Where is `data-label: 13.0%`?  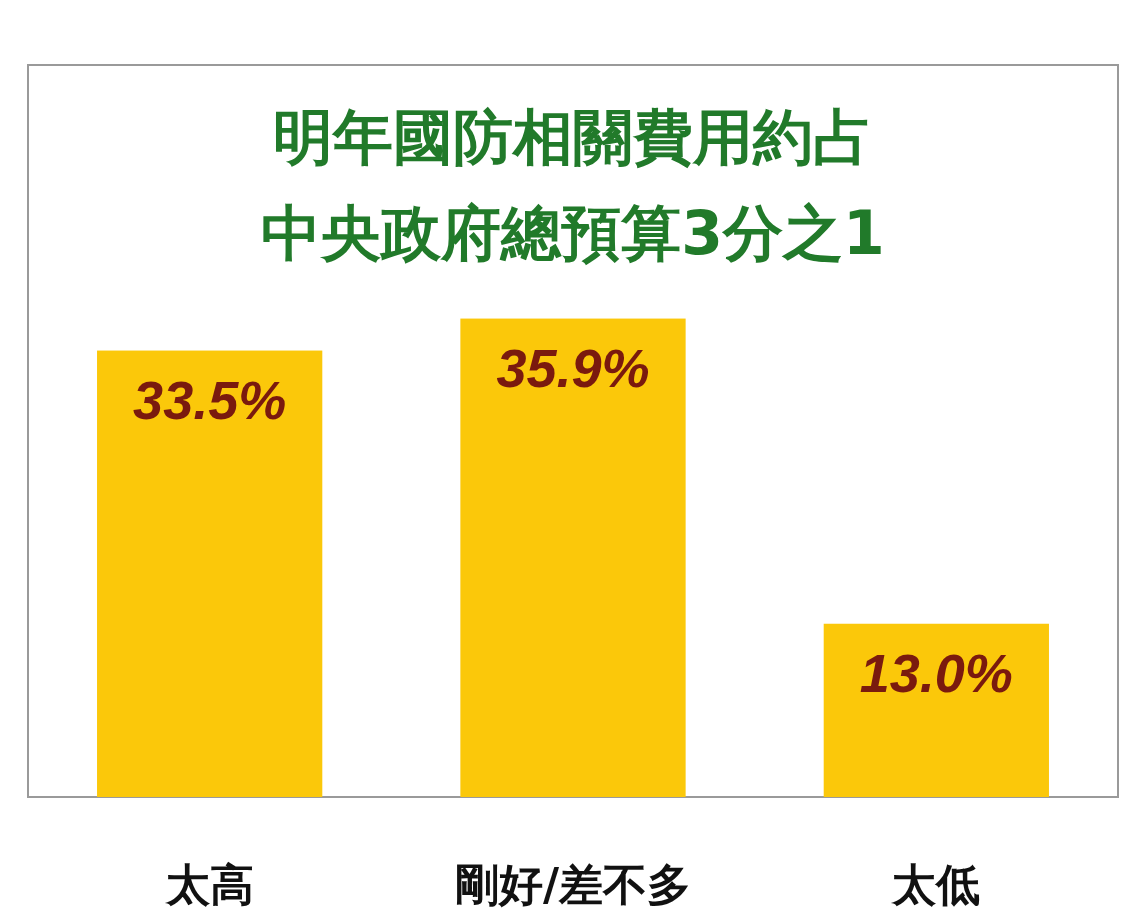 data-label: 13.0% is located at coordinates (936, 672).